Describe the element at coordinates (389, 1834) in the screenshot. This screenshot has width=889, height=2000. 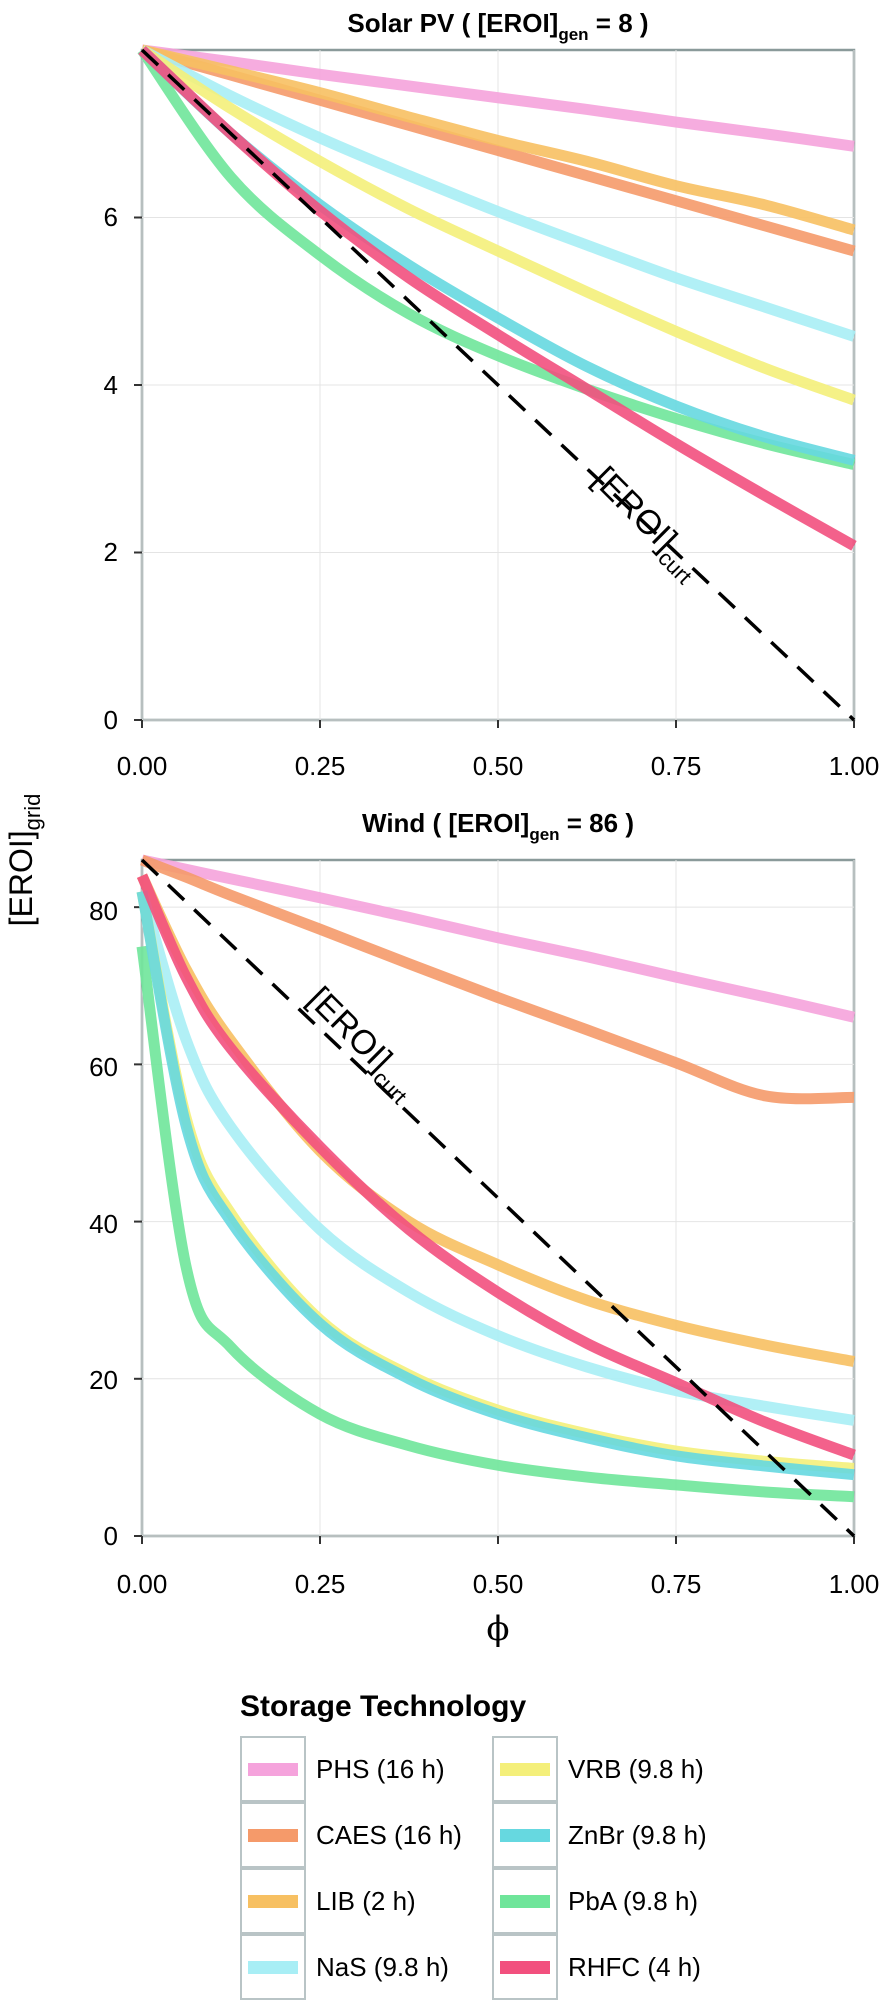
I see `legend-label: CAES (16 h)` at that location.